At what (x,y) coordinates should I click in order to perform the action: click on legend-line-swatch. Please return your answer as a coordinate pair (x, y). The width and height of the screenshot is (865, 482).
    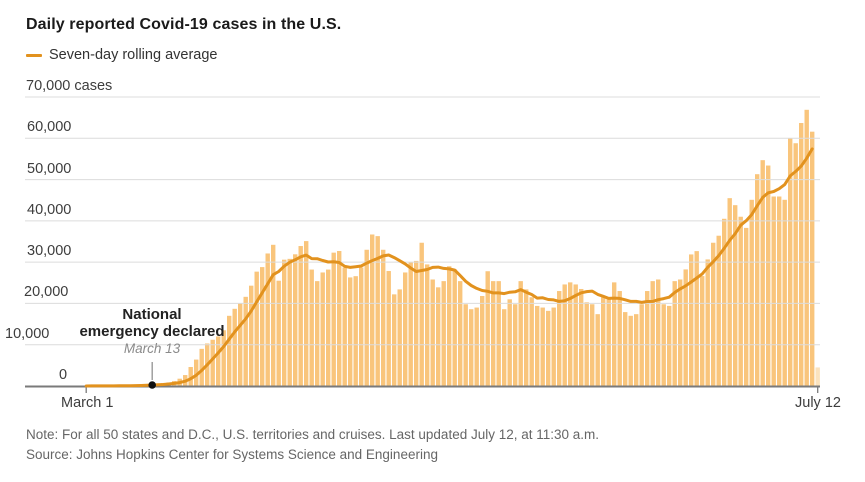
    Looking at the image, I should click on (34, 55).